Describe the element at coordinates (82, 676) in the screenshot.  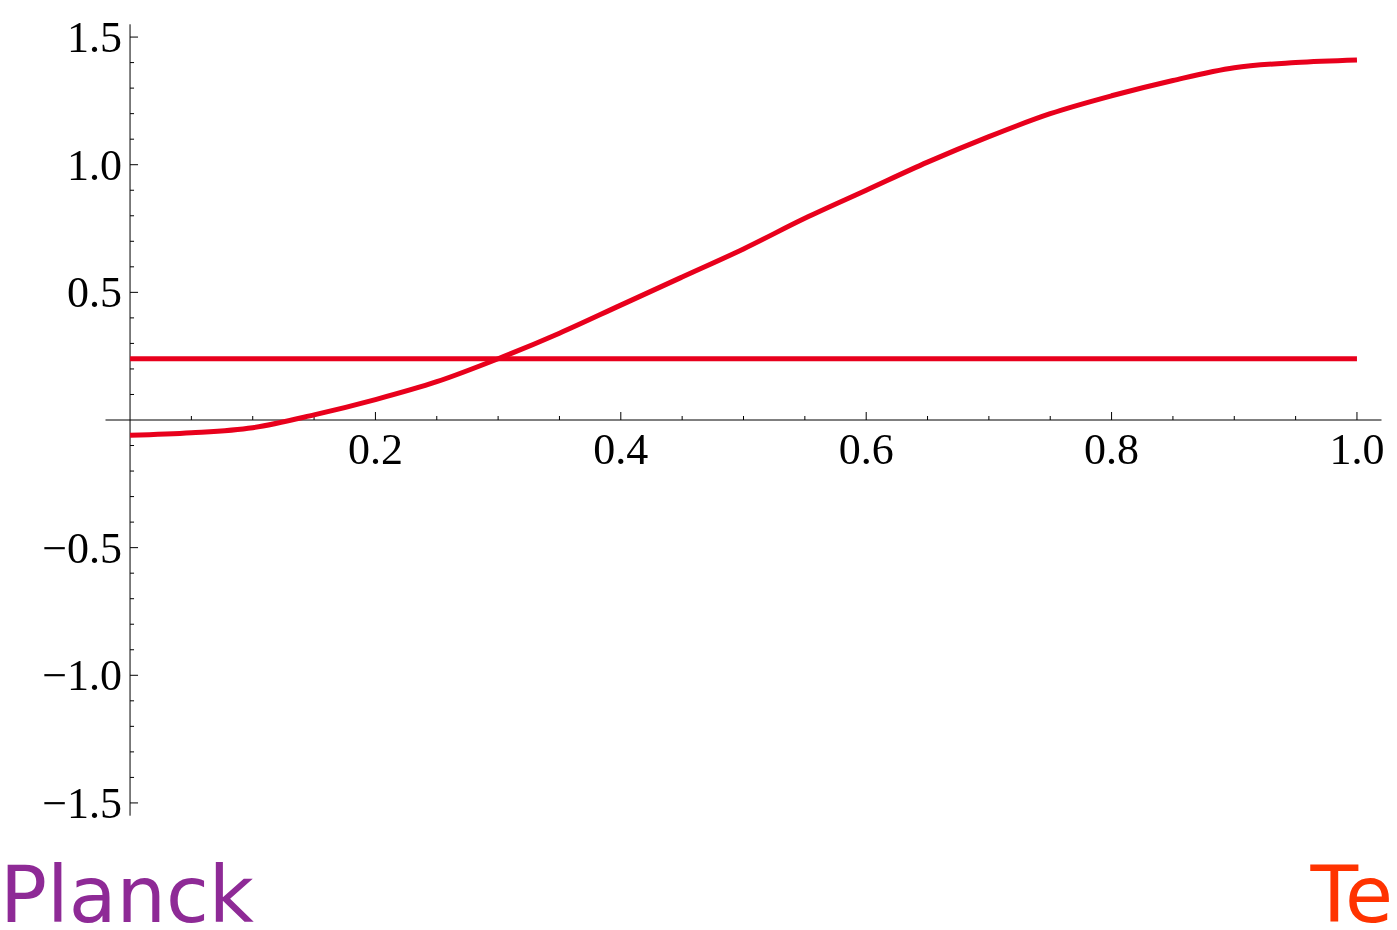
I see `y-tick-label: −1.0` at that location.